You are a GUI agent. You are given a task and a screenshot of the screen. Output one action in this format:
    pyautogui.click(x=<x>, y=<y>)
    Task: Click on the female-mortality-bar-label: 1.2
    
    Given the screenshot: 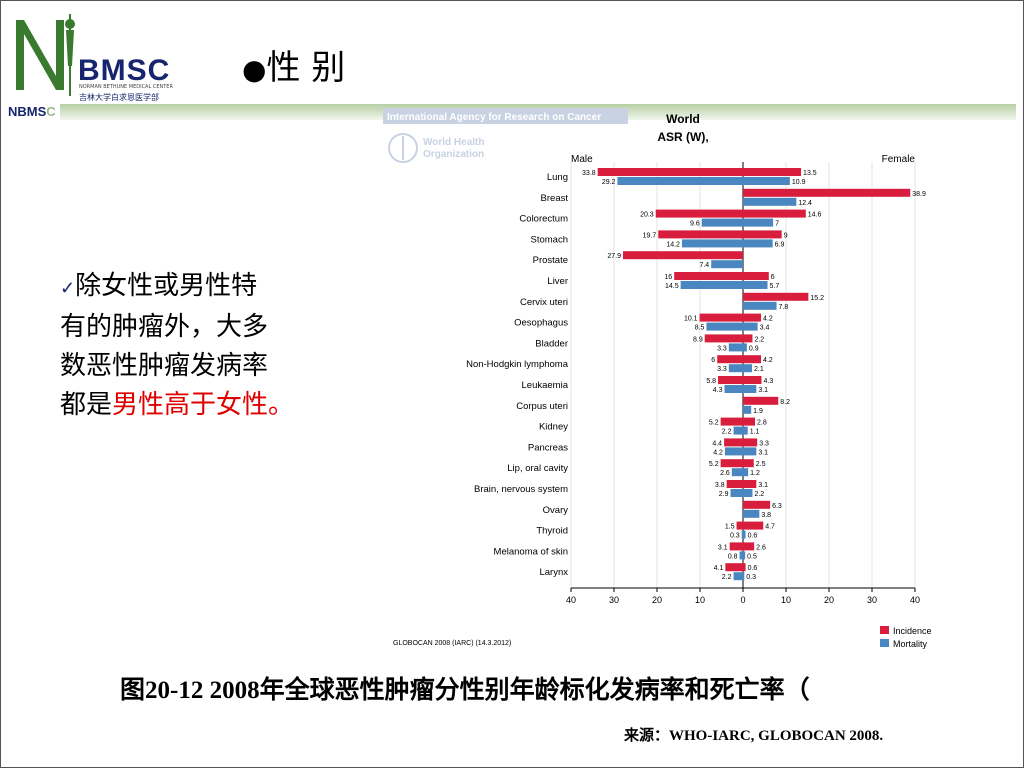 What is the action you would take?
    pyautogui.click(x=755, y=473)
    